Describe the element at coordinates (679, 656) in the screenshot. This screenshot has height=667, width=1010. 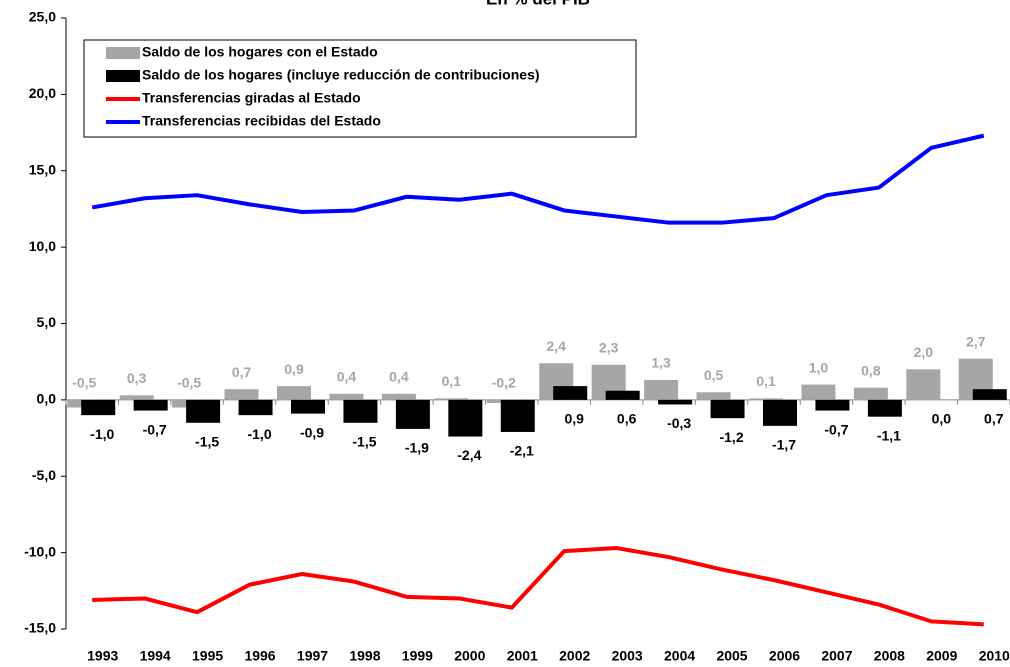
I see `x-tick-label: 2004` at that location.